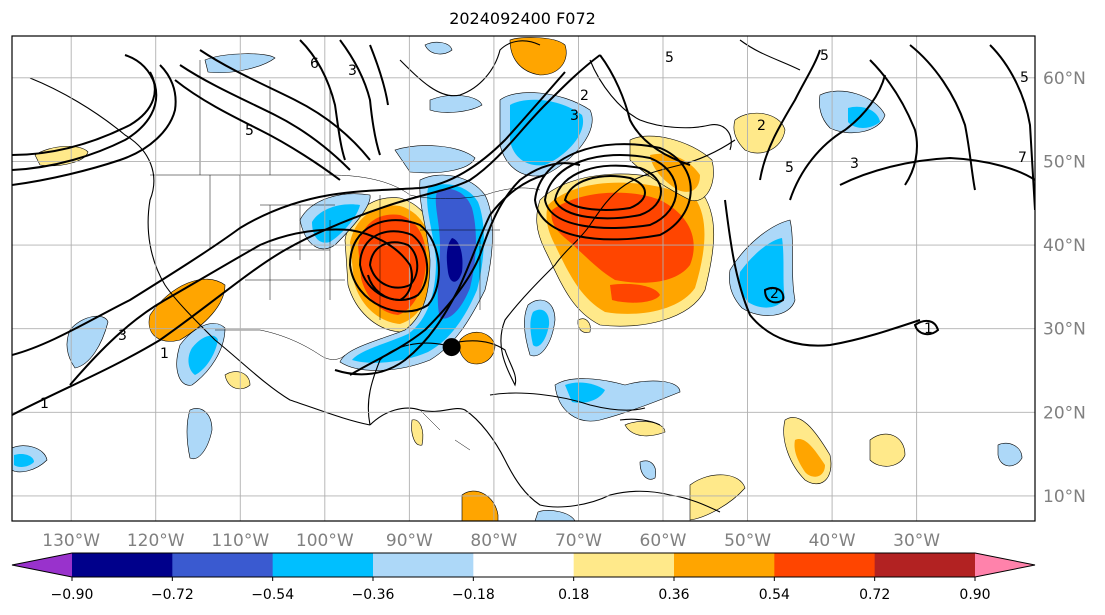  What do you see at coordinates (540, 328) in the screenshot?
I see `anomaly-neg-florida-mid` at bounding box center [540, 328].